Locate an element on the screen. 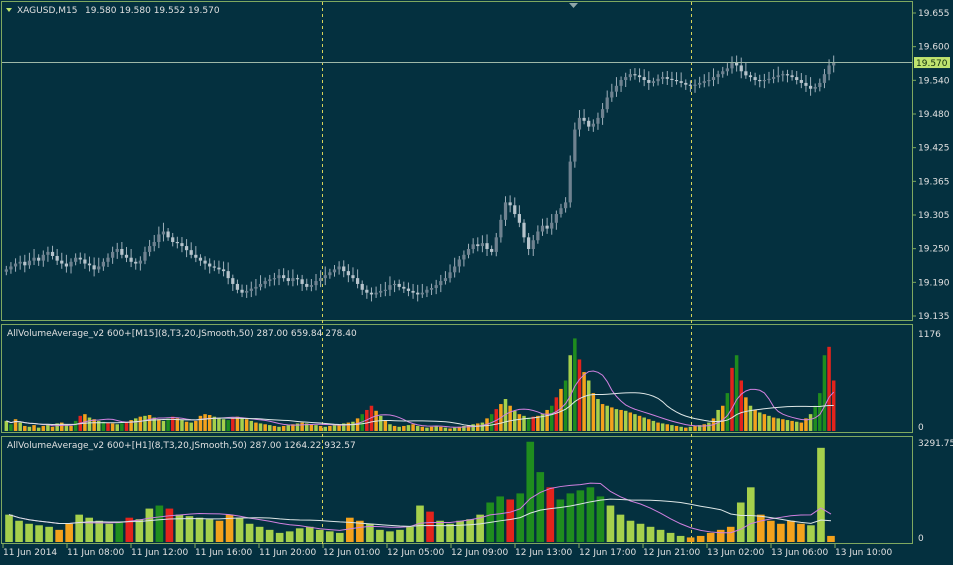 The height and width of the screenshot is (565, 953). symbol-title: XAGUSD,M15 is located at coordinates (47, 11).